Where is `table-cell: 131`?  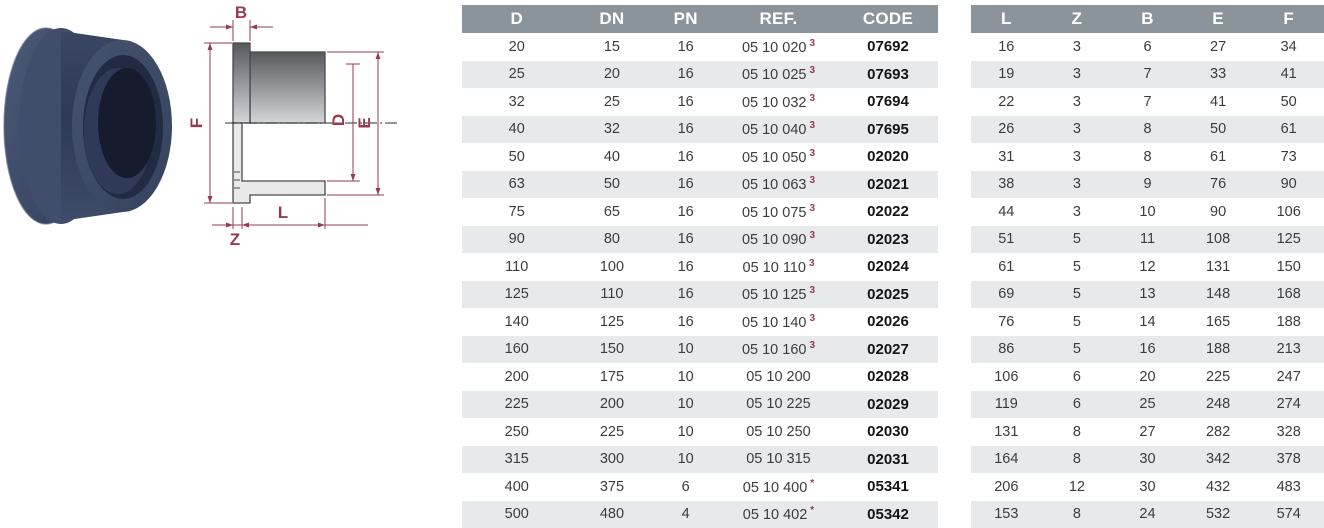 table-cell: 131 is located at coordinates (1006, 432).